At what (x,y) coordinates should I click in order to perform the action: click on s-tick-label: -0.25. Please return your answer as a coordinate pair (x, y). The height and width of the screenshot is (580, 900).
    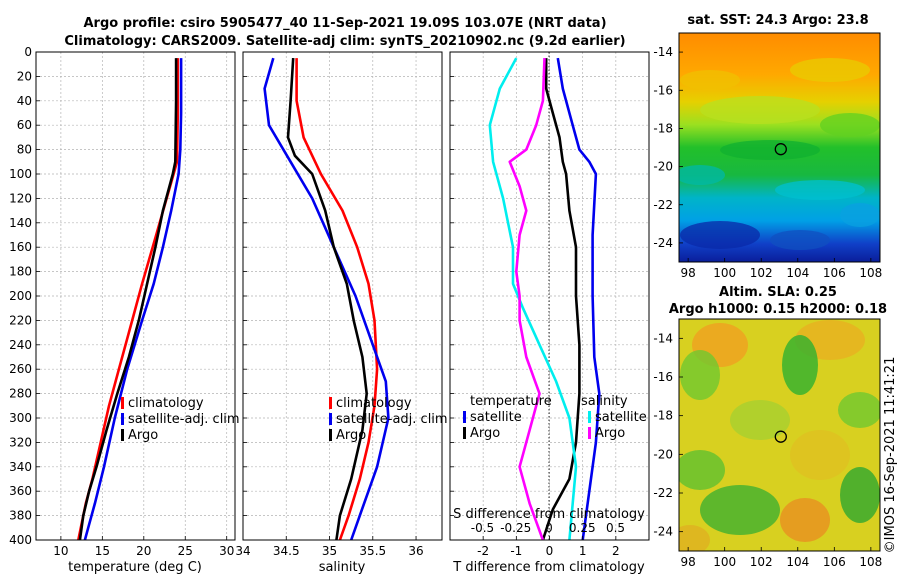
    Looking at the image, I should click on (515, 528).